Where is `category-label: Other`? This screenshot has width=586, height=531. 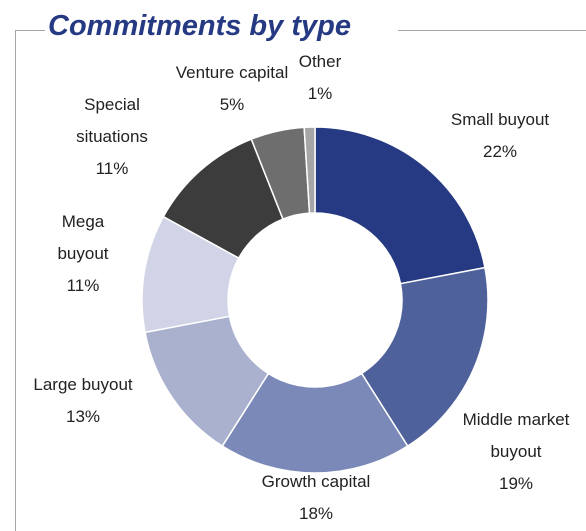 category-label: Other is located at coordinates (320, 61).